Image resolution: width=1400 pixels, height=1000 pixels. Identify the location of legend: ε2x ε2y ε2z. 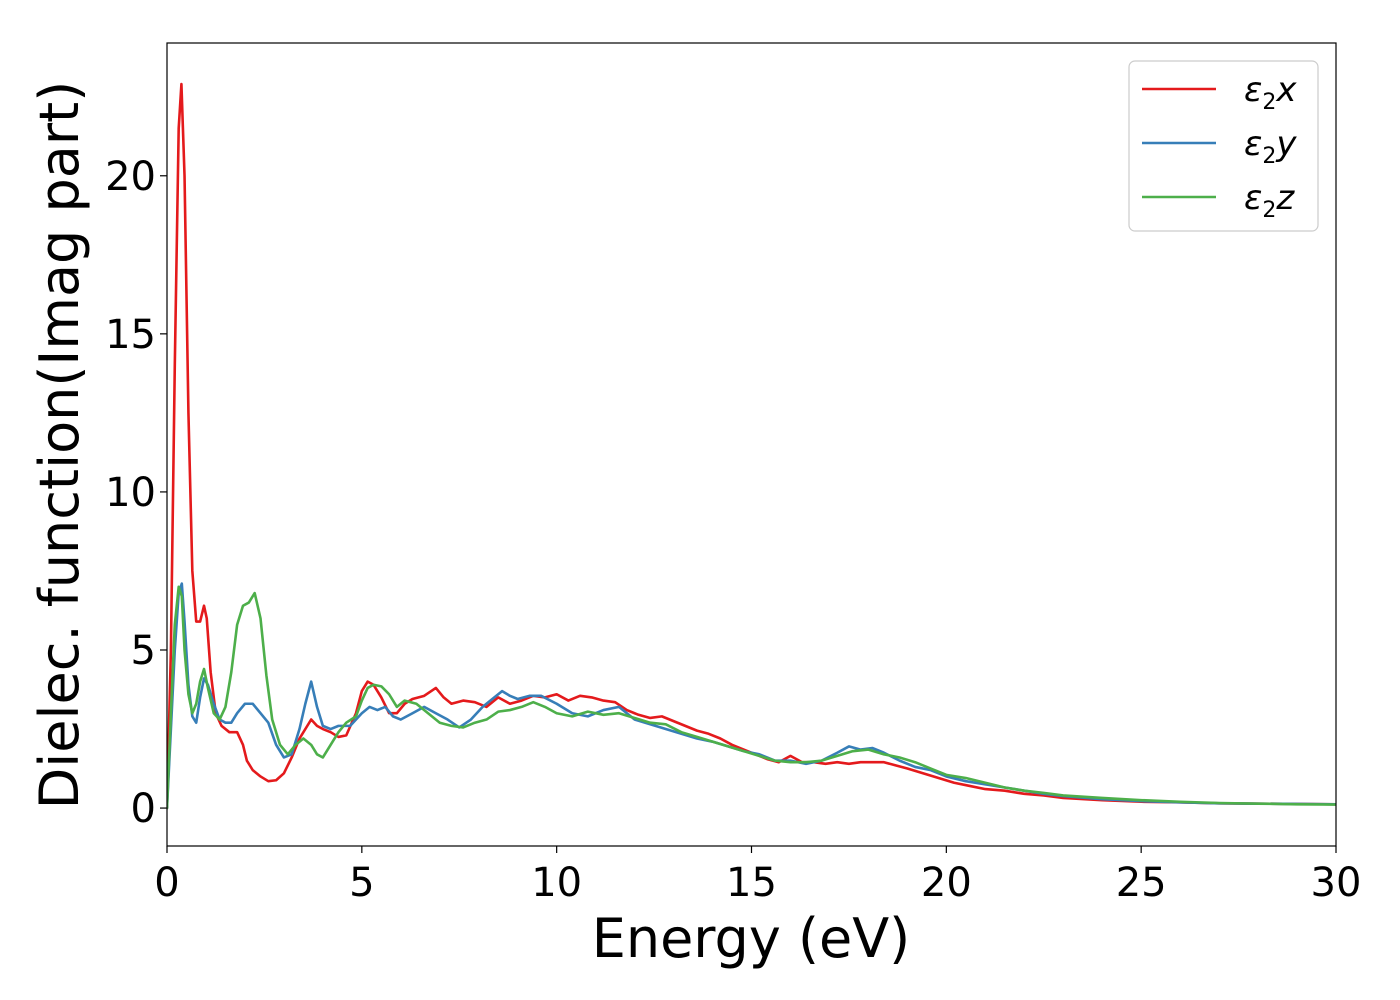
(1223, 146).